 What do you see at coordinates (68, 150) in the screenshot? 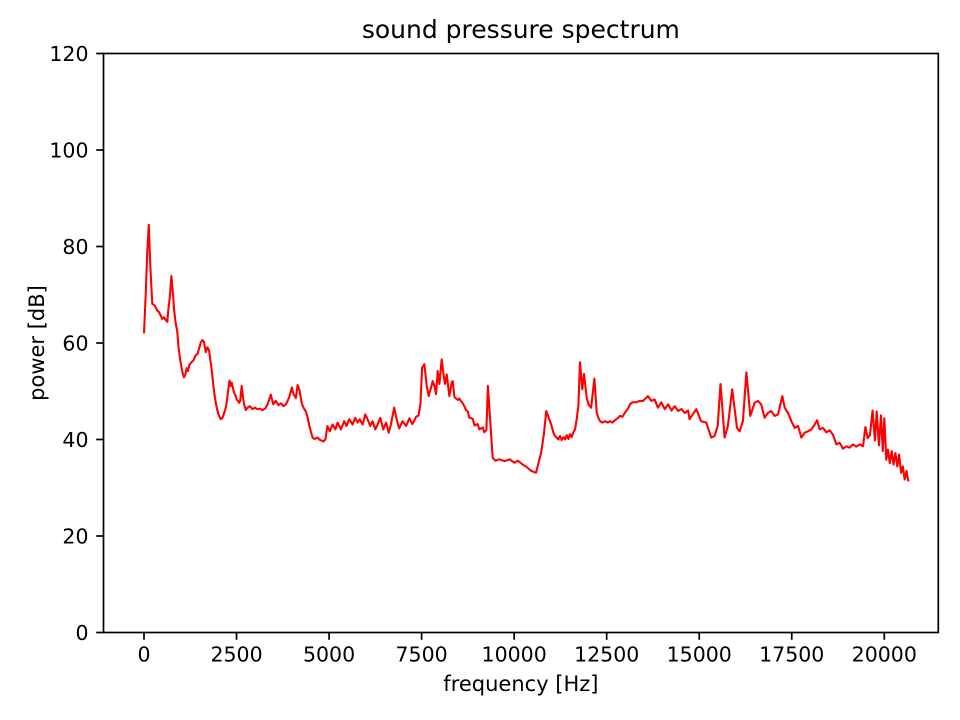
I see `y-tick-label: 100` at bounding box center [68, 150].